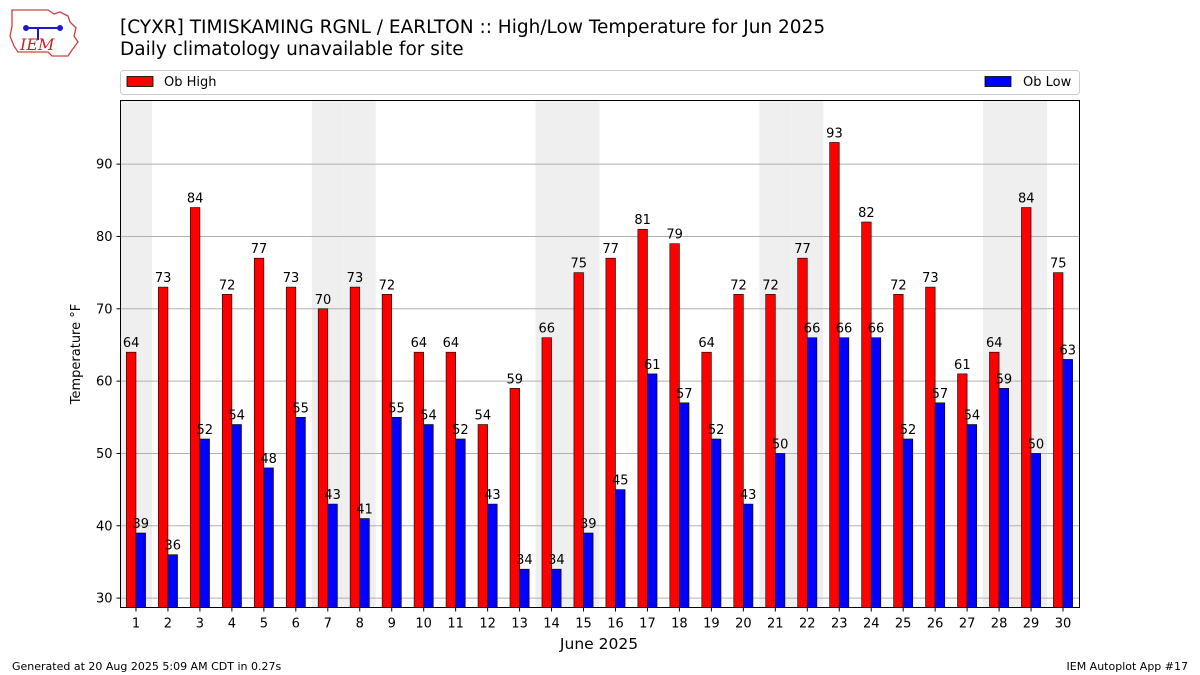 The width and height of the screenshot is (1200, 675). I want to click on bar-label-high: 54, so click(483, 416).